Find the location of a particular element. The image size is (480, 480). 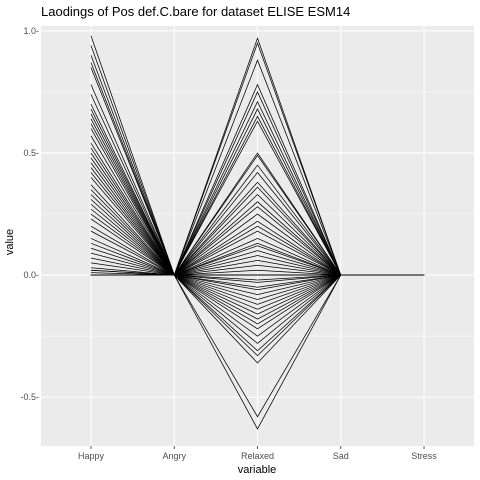

y-axis: 1.0- 0.5- 0.0- -0.5- is located at coordinates (29, 214).